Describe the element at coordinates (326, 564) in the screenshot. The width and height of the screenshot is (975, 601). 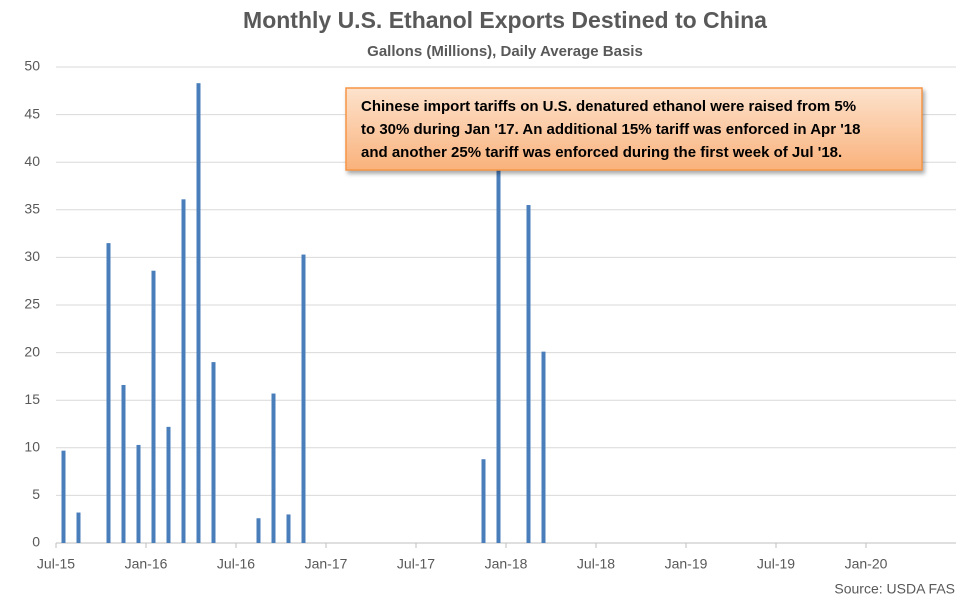
I see `x-tick-label: Jan-17` at that location.